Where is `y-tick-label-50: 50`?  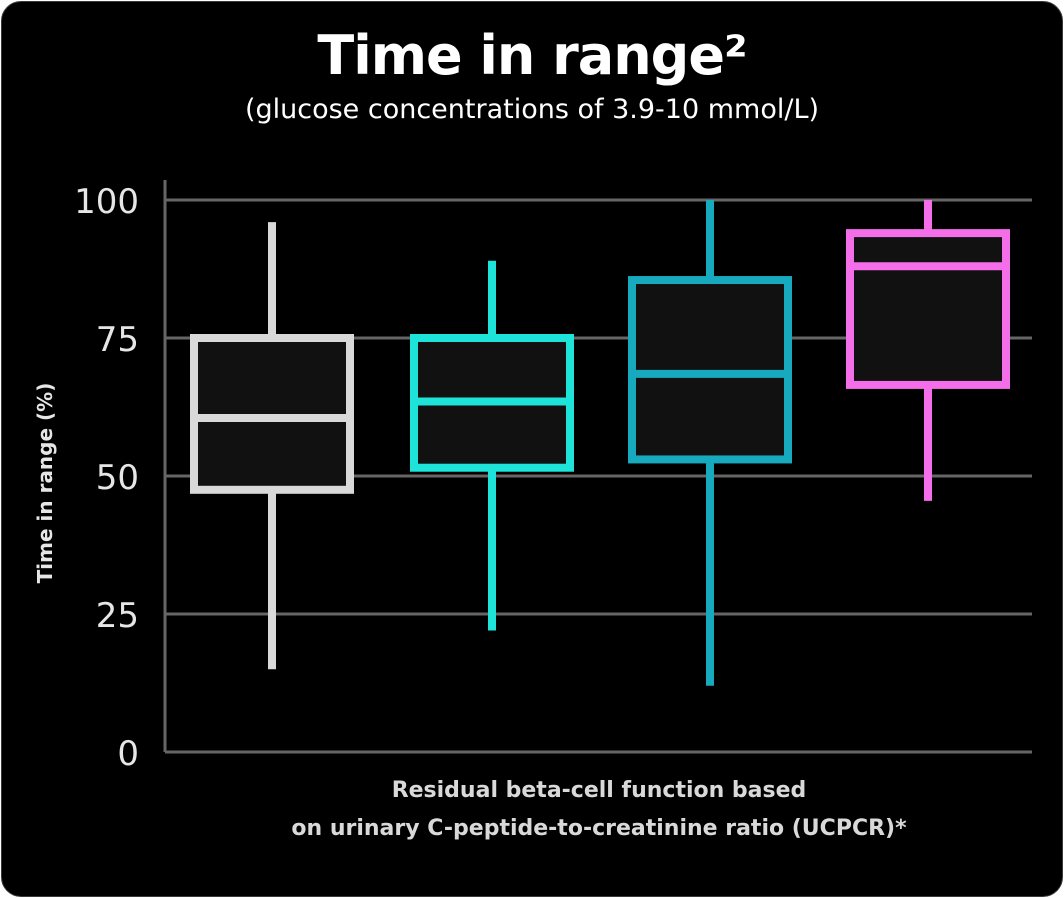
y-tick-label-50: 50 is located at coordinates (117, 478).